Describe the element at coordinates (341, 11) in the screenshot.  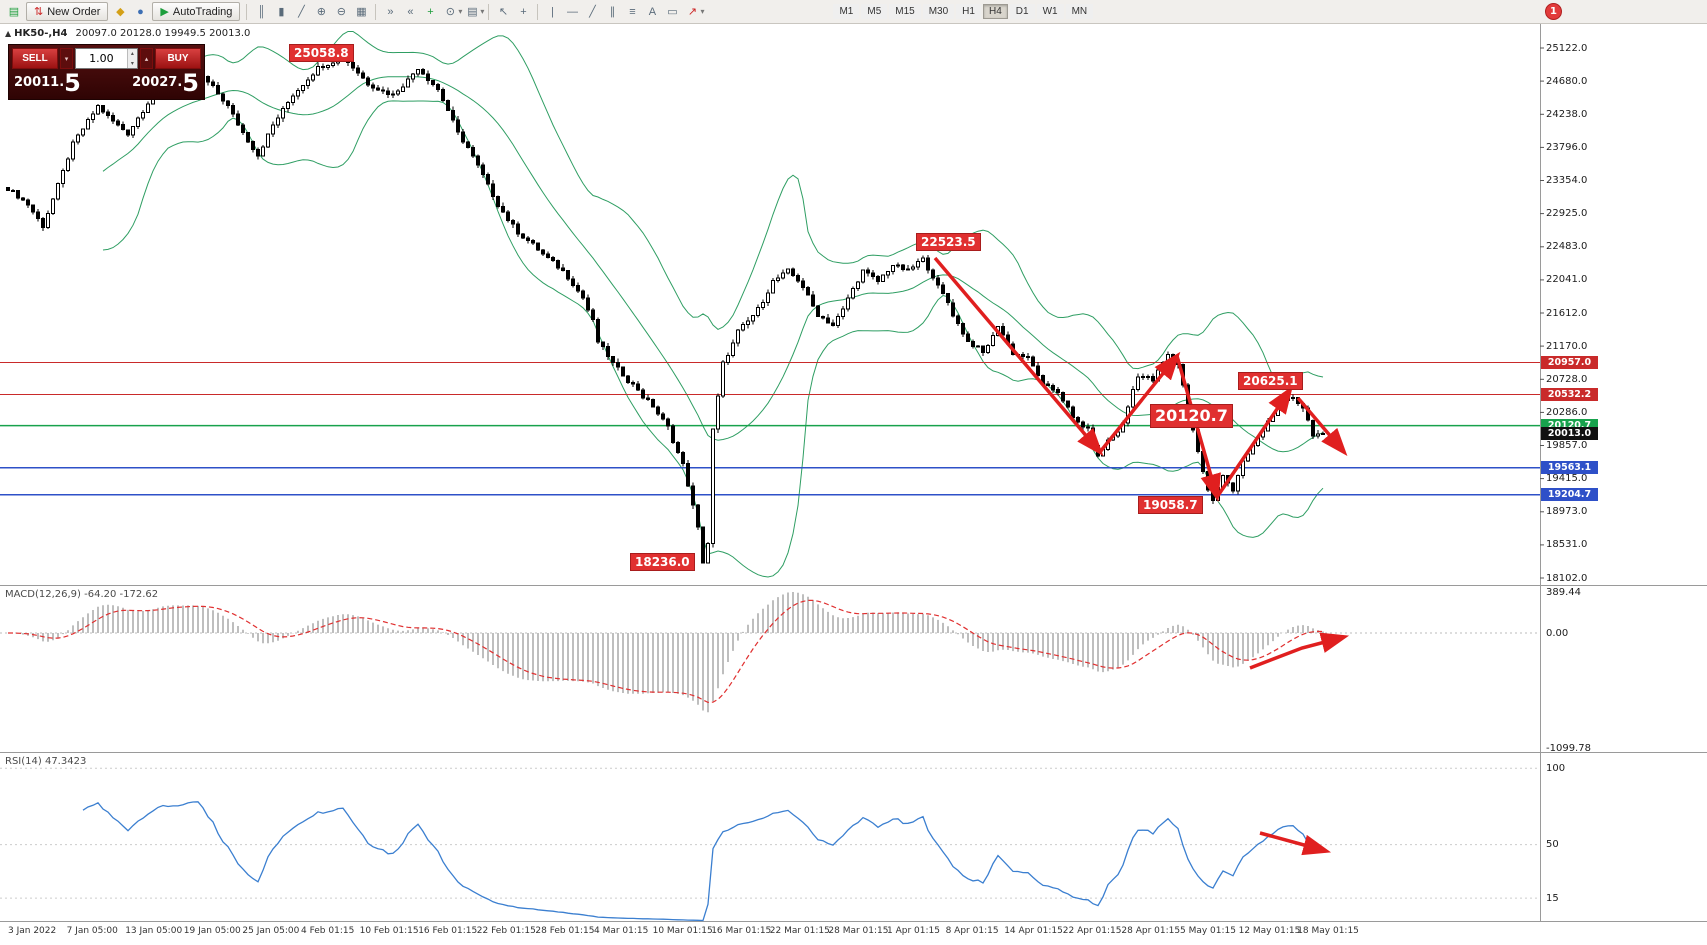
I see `zoom-out-icon: ⊖` at that location.